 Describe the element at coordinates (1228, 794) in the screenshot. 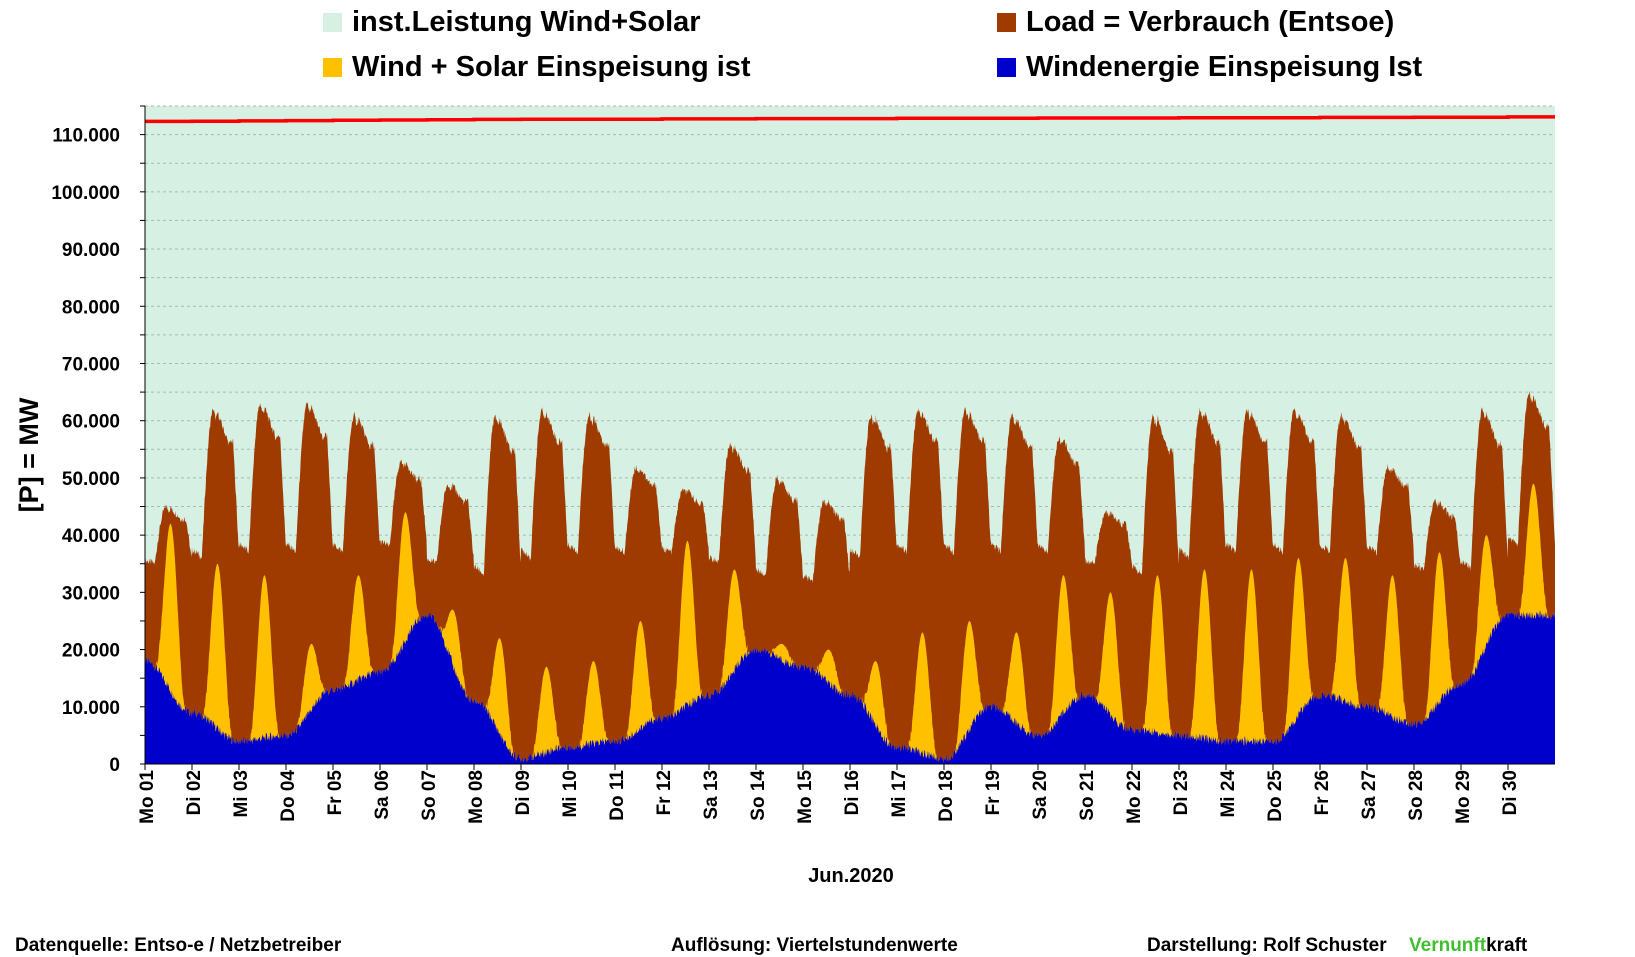

I see `x-tick-label: Mi 24` at that location.